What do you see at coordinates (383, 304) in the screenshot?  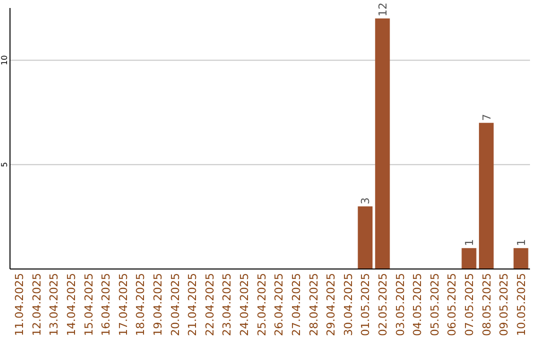 I see `x-tick-label: 02.05.2025` at bounding box center [383, 304].